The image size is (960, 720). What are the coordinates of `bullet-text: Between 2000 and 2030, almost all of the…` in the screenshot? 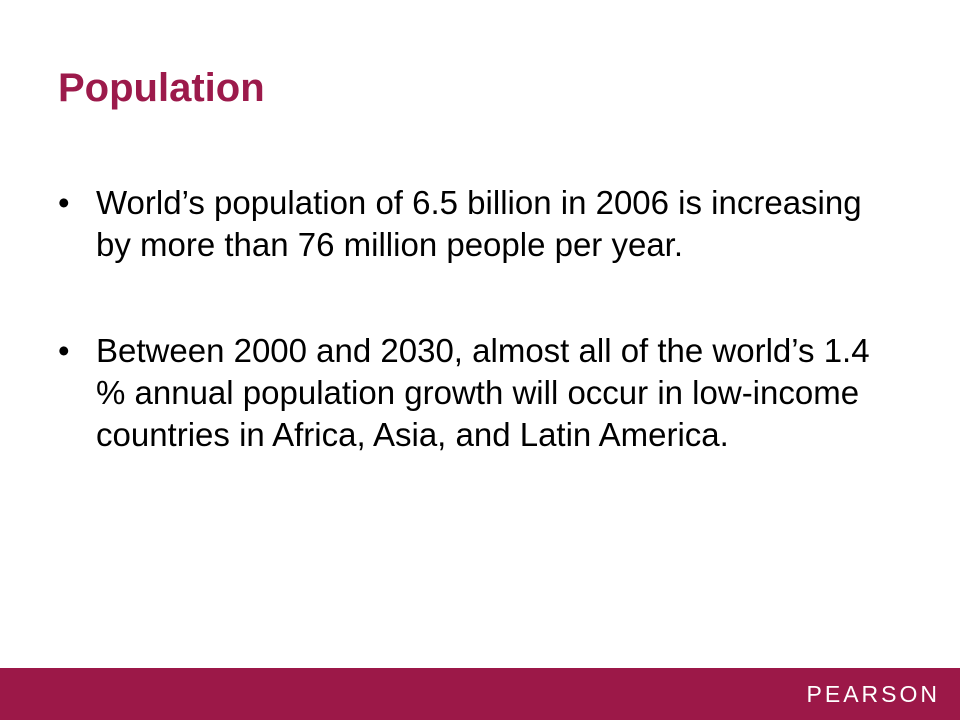 It's located at (483, 392).